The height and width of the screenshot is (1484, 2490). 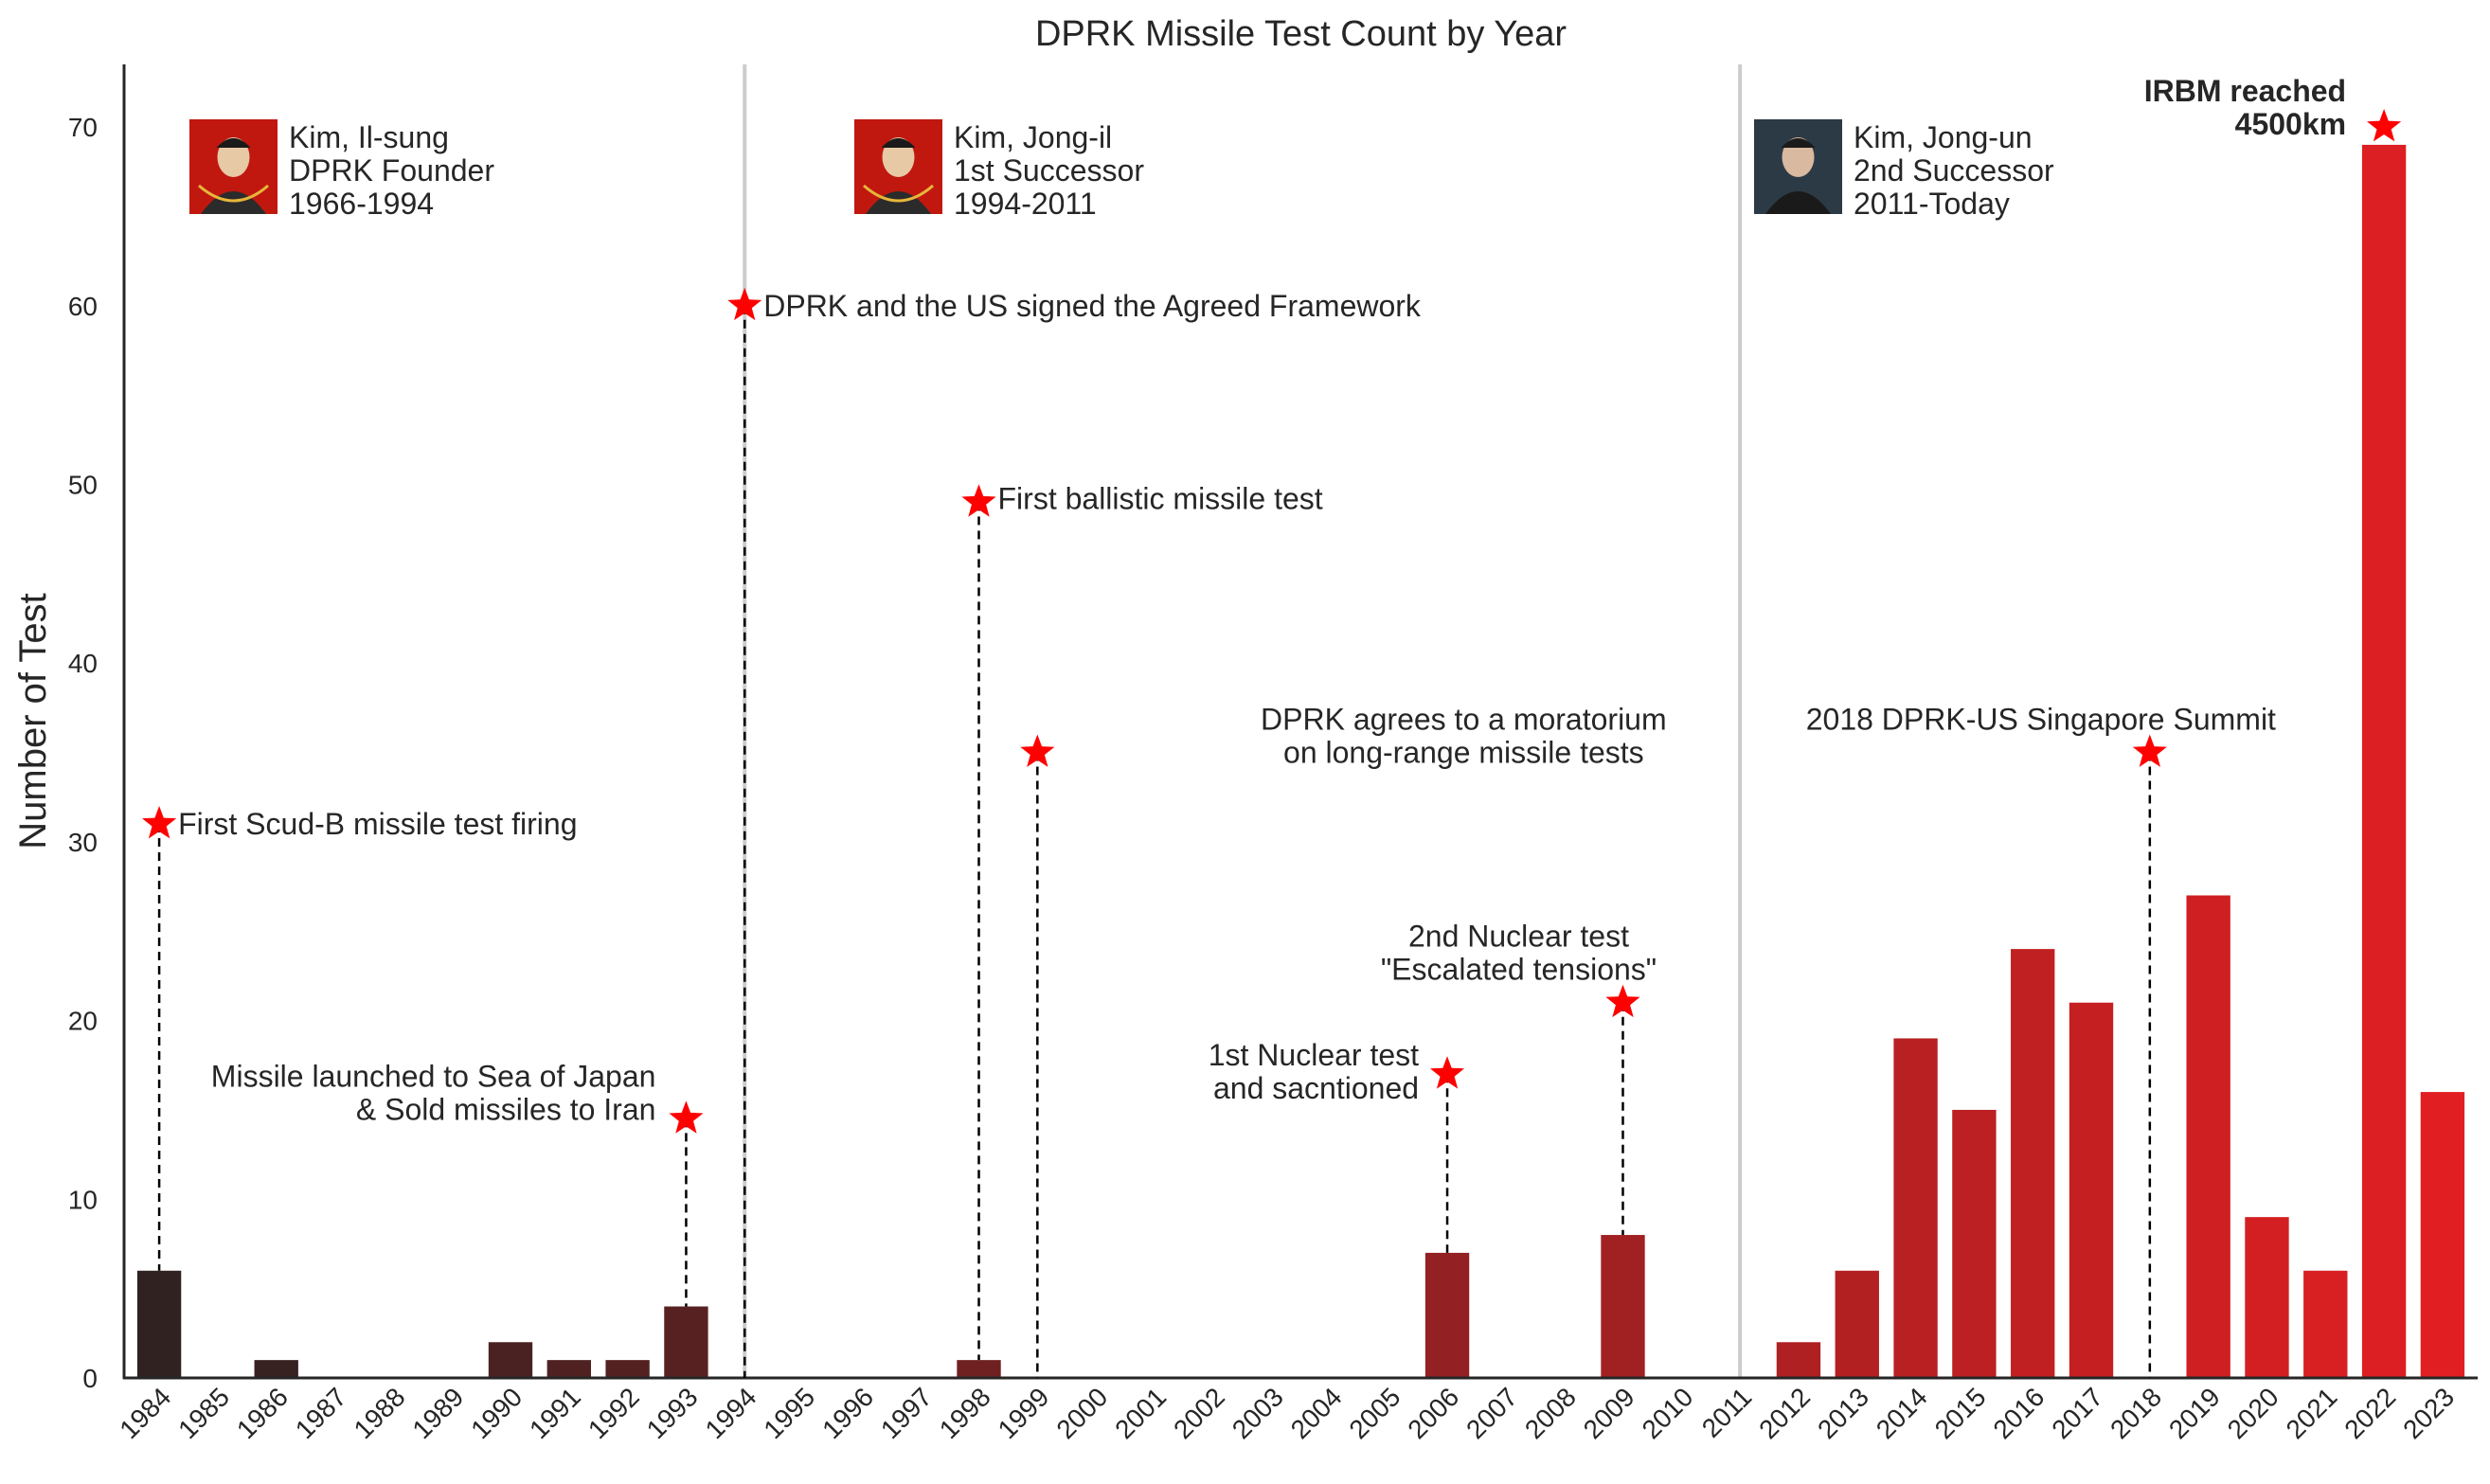 I want to click on leader-role: 2nd Successor, so click(x=1954, y=170).